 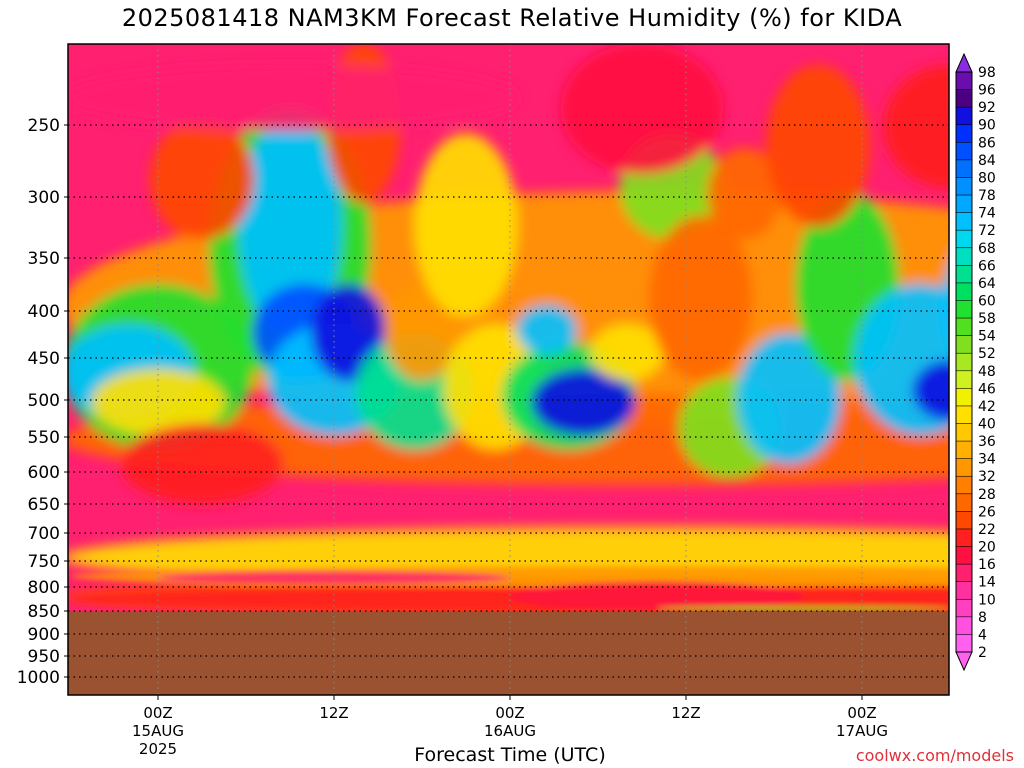 I want to click on colorbar-label: 10, so click(x=987, y=600).